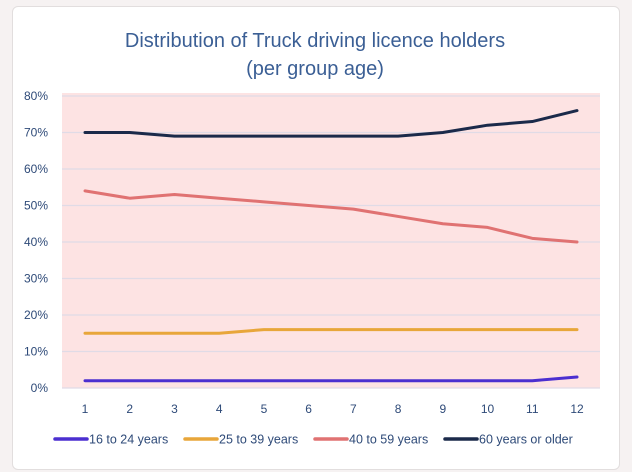 The width and height of the screenshot is (632, 472). Describe the element at coordinates (174, 409) in the screenshot. I see `x-tick-label: 3` at that location.